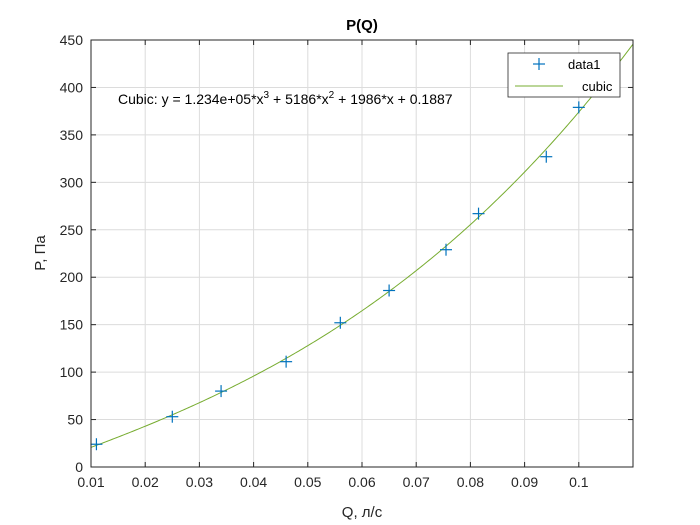  What do you see at coordinates (72, 253) in the screenshot?
I see `y-tick-labels: 0 50 100 150 200 250 300 350 400 450` at bounding box center [72, 253].